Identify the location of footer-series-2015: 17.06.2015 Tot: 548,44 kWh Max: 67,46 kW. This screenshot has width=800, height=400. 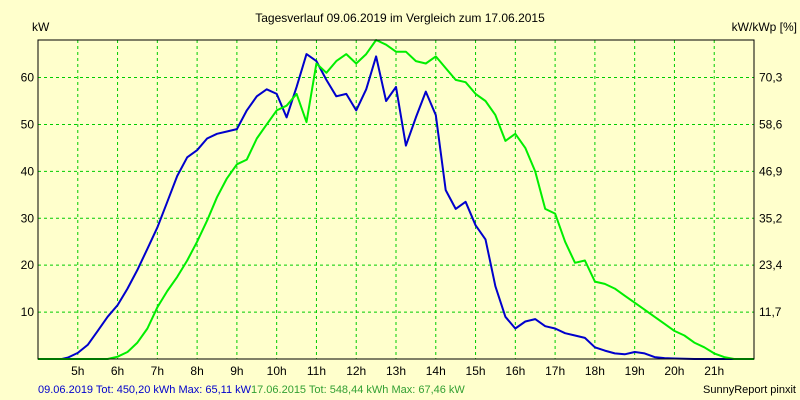
(358, 390).